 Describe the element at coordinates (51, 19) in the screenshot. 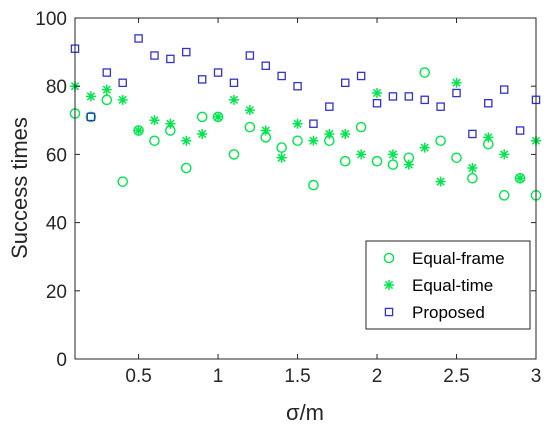

I see `y-tick-label: 100` at that location.